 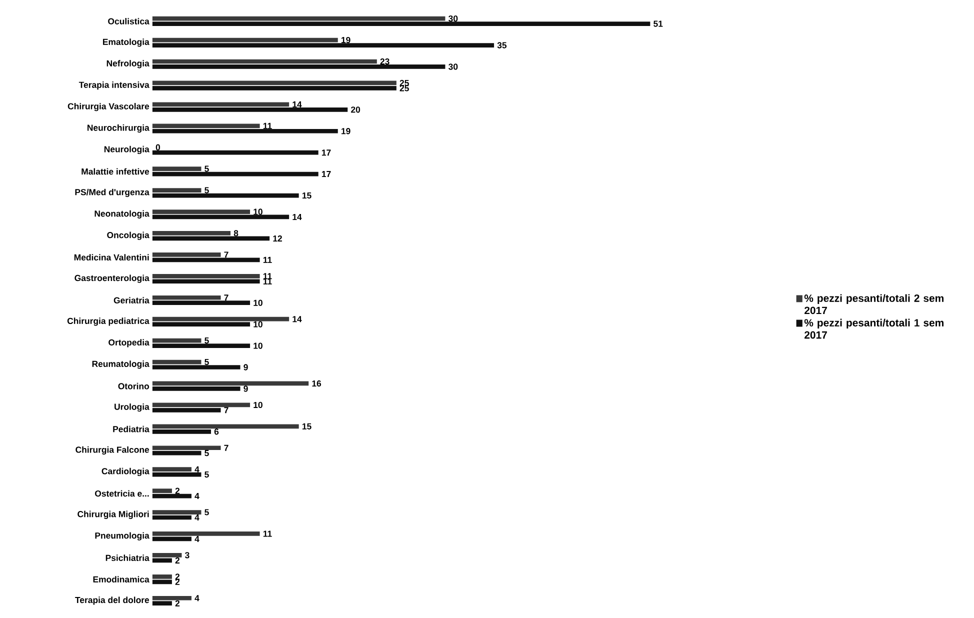 What do you see at coordinates (158, 147) in the screenshot?
I see `data-label: 0` at bounding box center [158, 147].